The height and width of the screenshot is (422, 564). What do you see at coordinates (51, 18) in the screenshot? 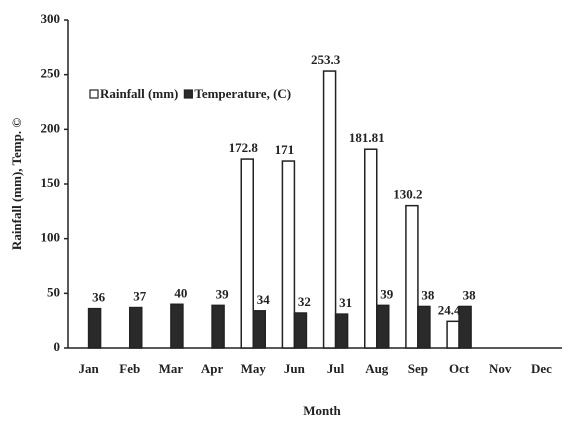
I see `y-tick-label: 300` at bounding box center [51, 18].